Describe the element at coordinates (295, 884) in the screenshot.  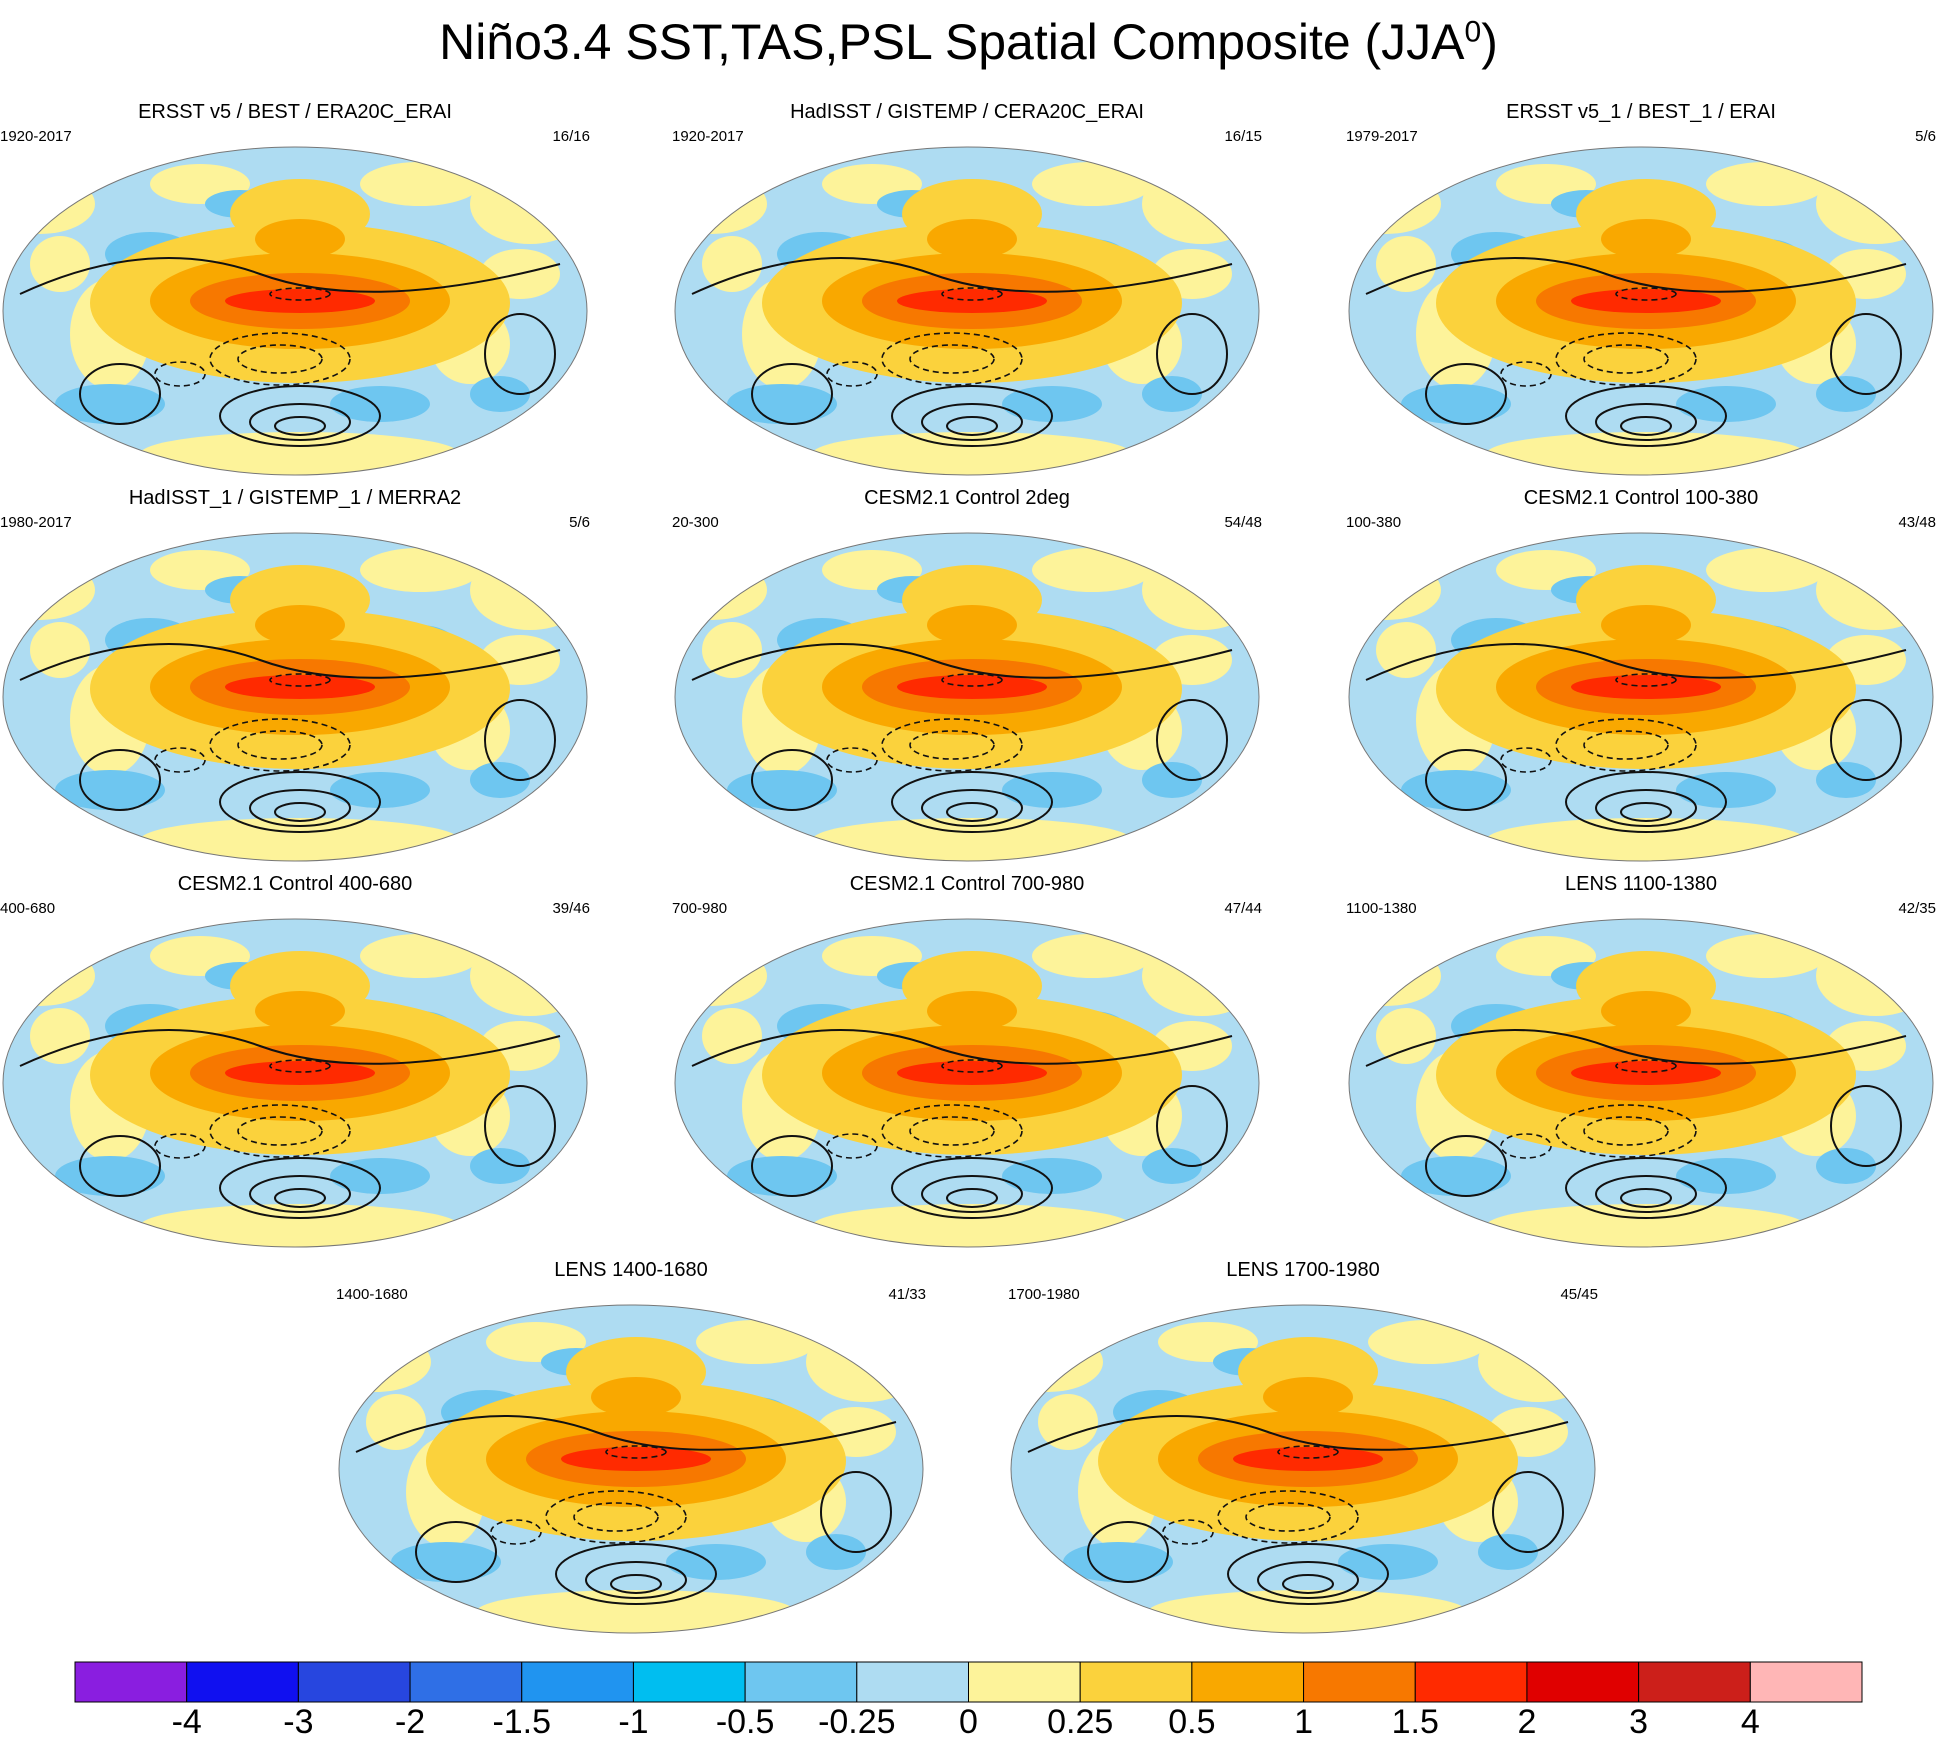
I see `panel-title: CESM2.1 Control 400-680` at that location.